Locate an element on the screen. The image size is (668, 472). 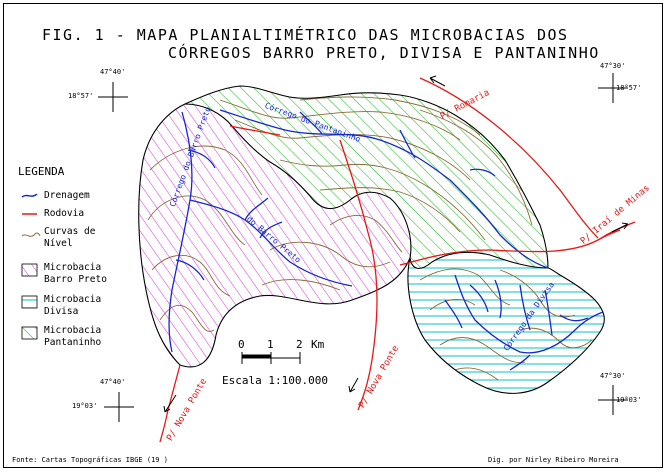
legend-pantaninho-label-2: Pantaninho is located at coordinates (73, 342).